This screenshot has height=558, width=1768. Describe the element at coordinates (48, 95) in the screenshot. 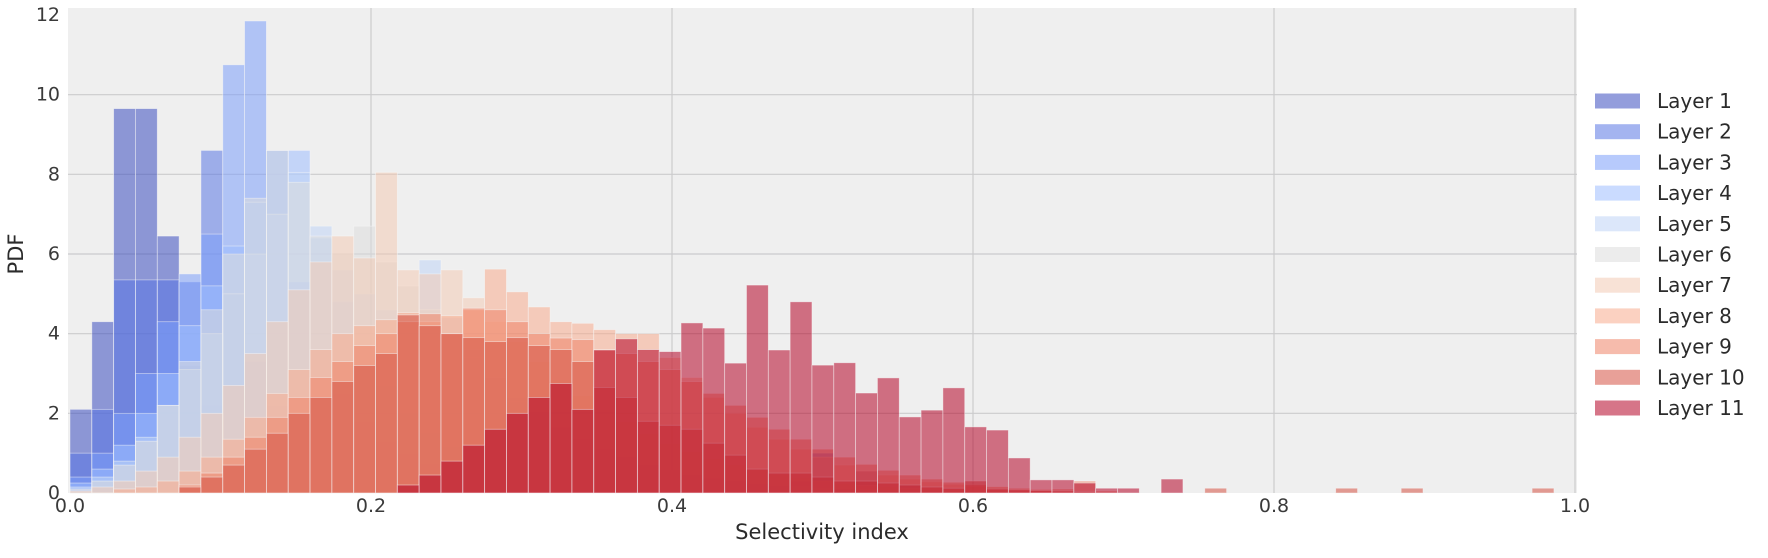

I see `y-tick-label: 10` at that location.